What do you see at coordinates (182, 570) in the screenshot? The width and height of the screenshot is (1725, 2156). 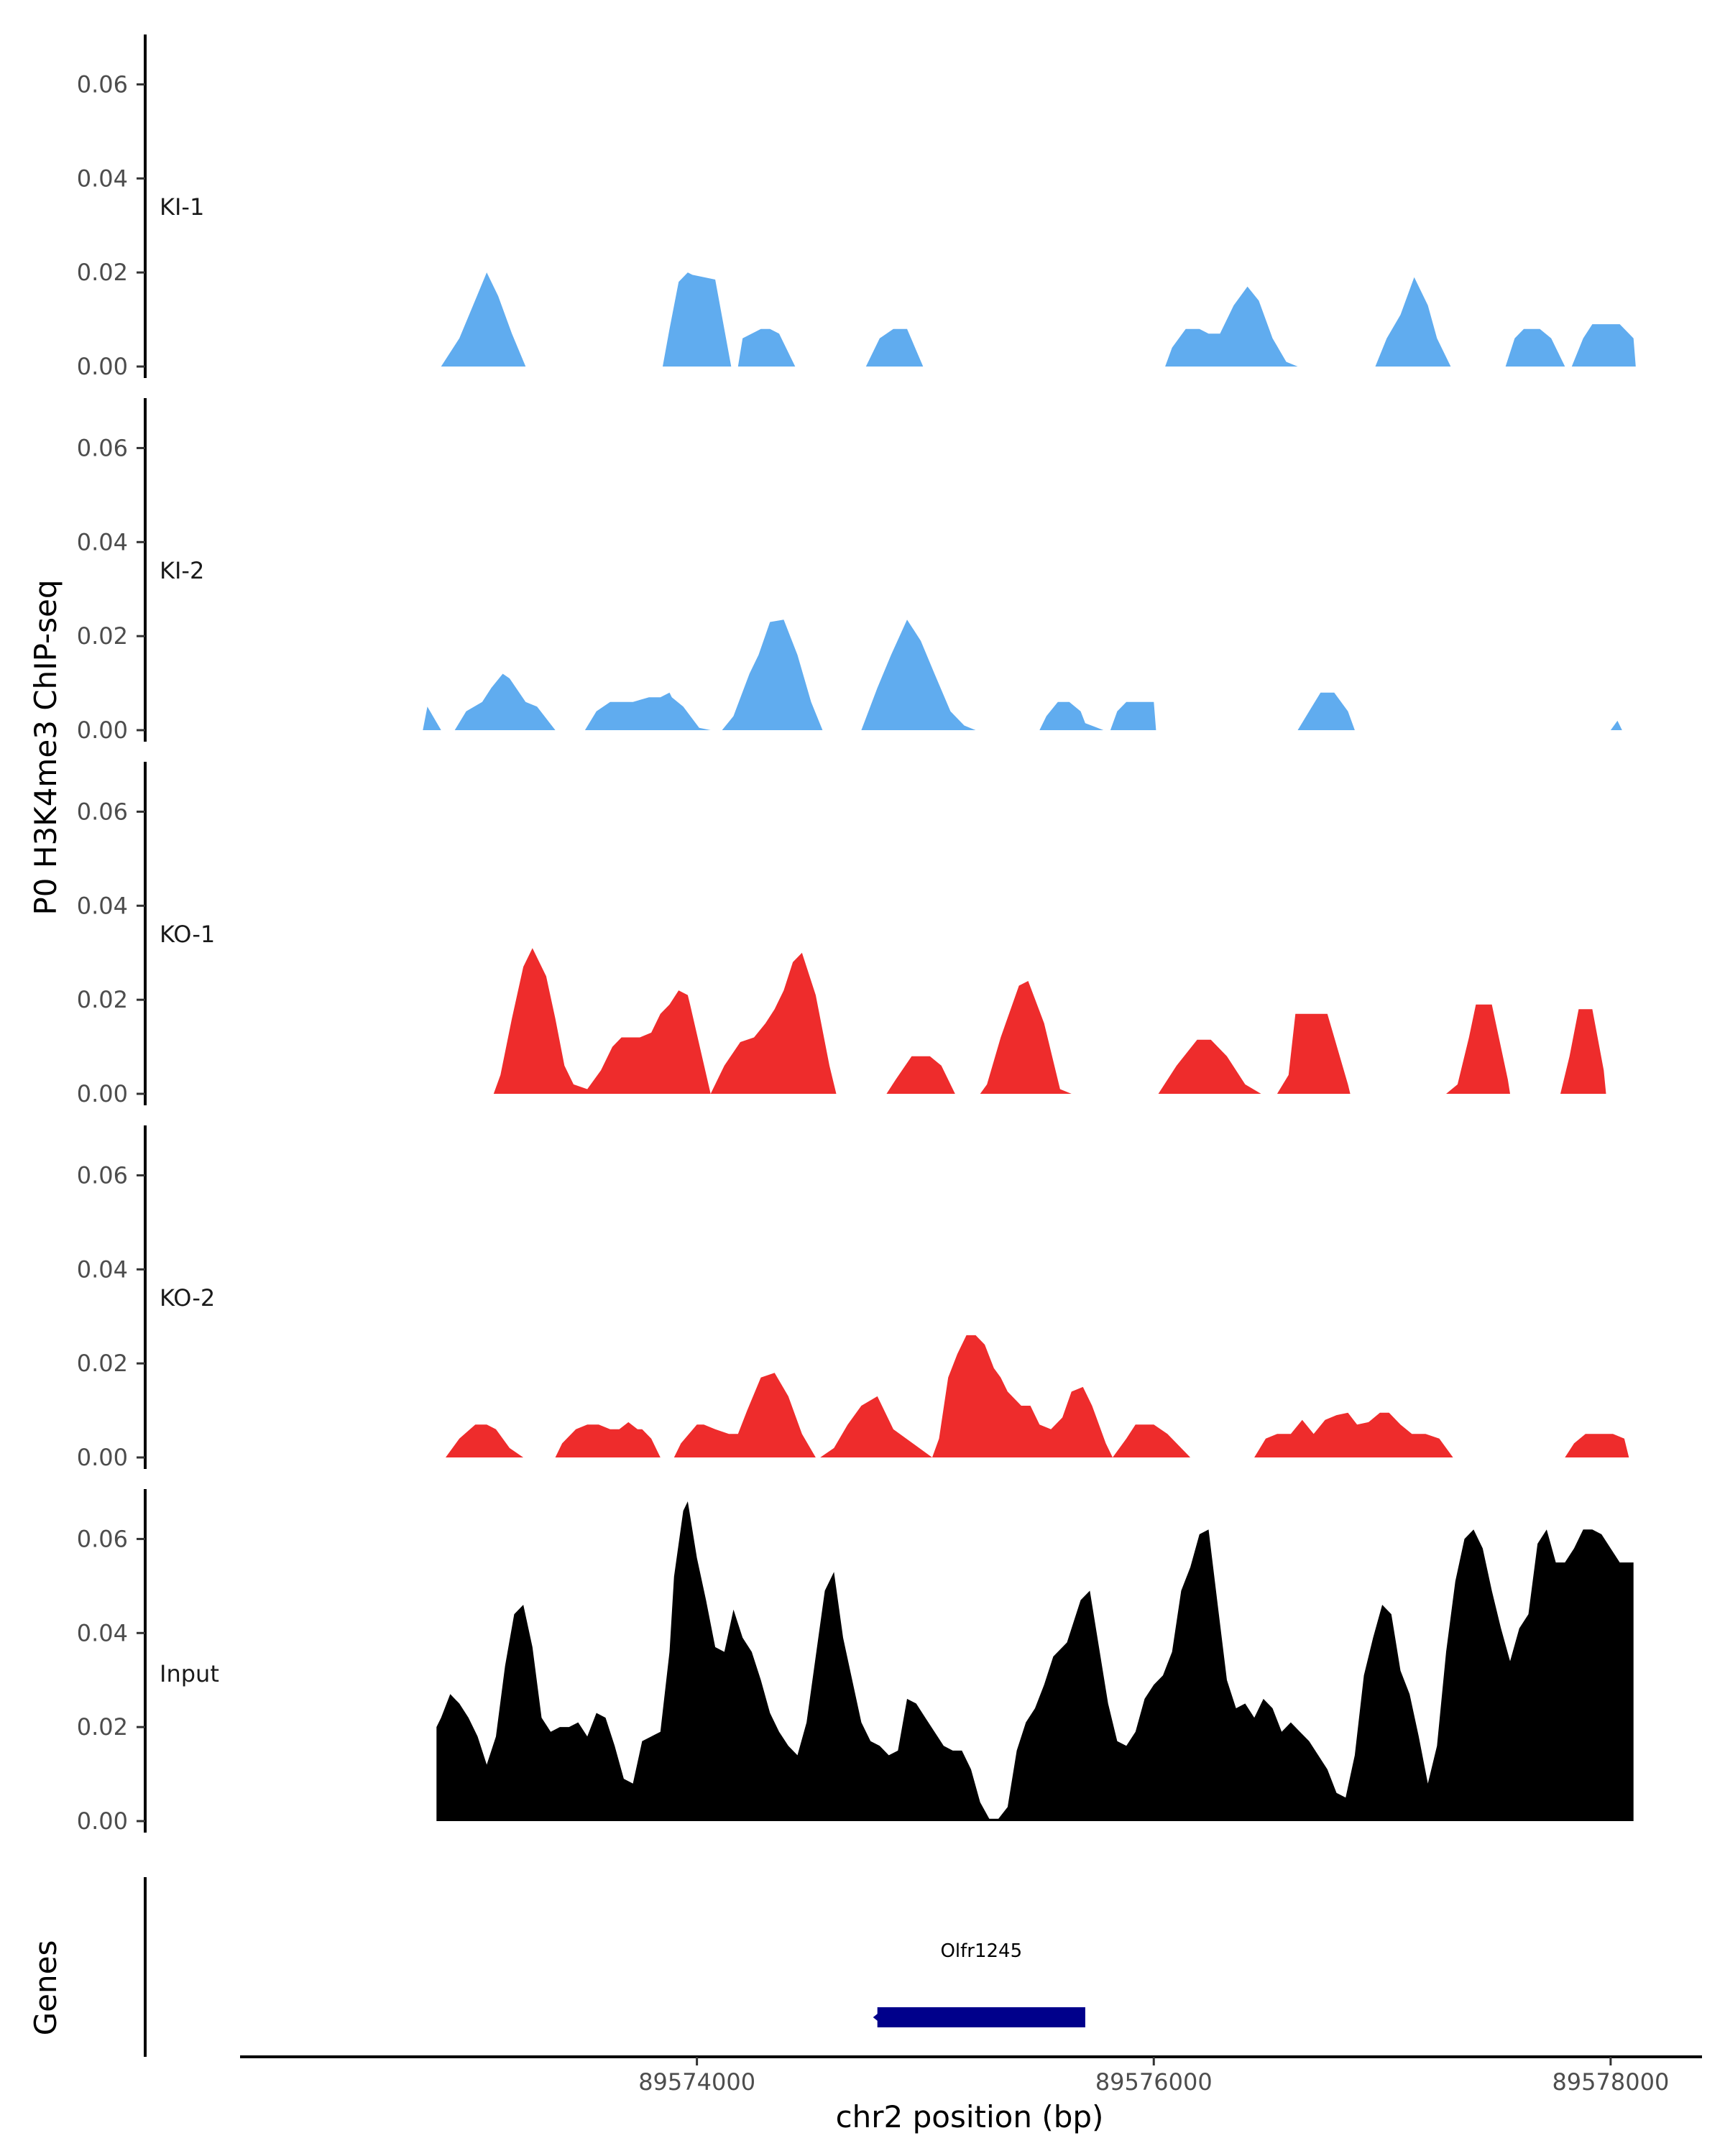 I see `track-label: KI-2` at bounding box center [182, 570].